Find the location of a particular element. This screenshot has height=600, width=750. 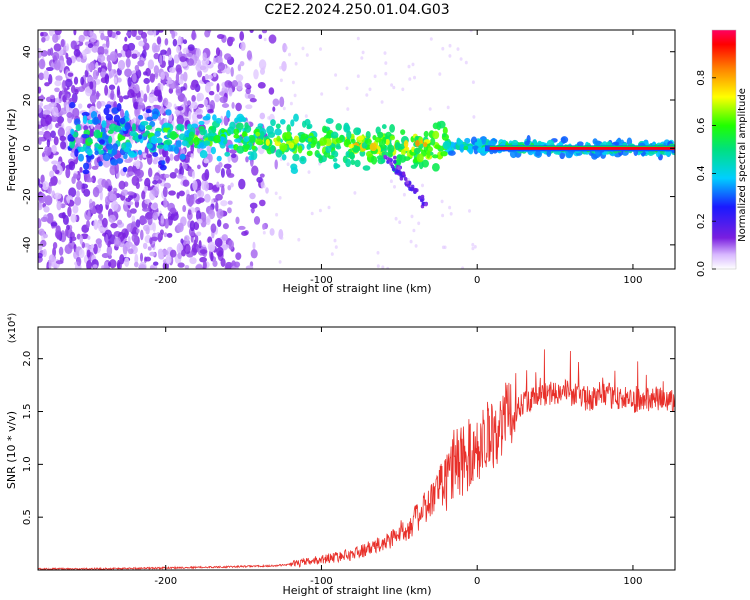

snr-y-tick-label: 2.0 is located at coordinates (27, 359).